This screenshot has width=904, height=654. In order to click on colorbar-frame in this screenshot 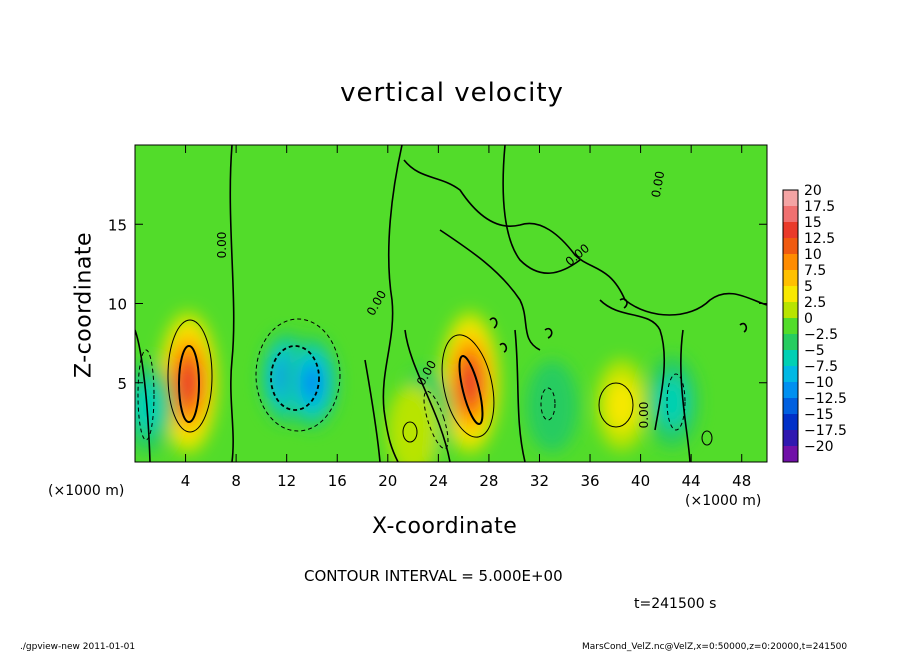, I will do `click(790, 326)`.